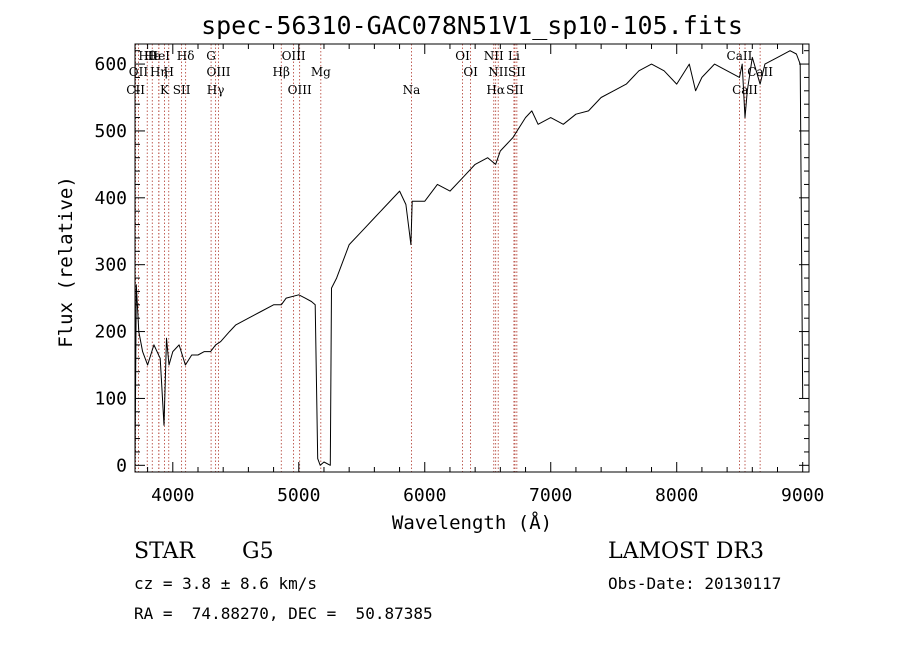  What do you see at coordinates (514, 56) in the screenshot?
I see `line-label: Li` at bounding box center [514, 56].